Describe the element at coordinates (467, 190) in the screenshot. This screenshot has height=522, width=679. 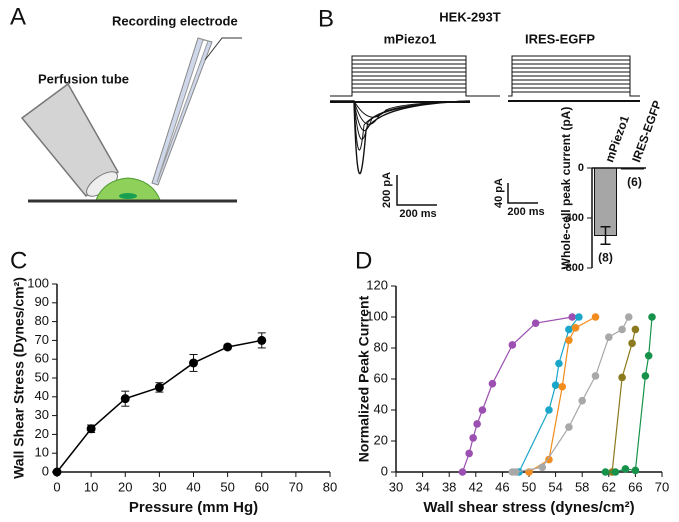
I see `scale-bars` at that location.